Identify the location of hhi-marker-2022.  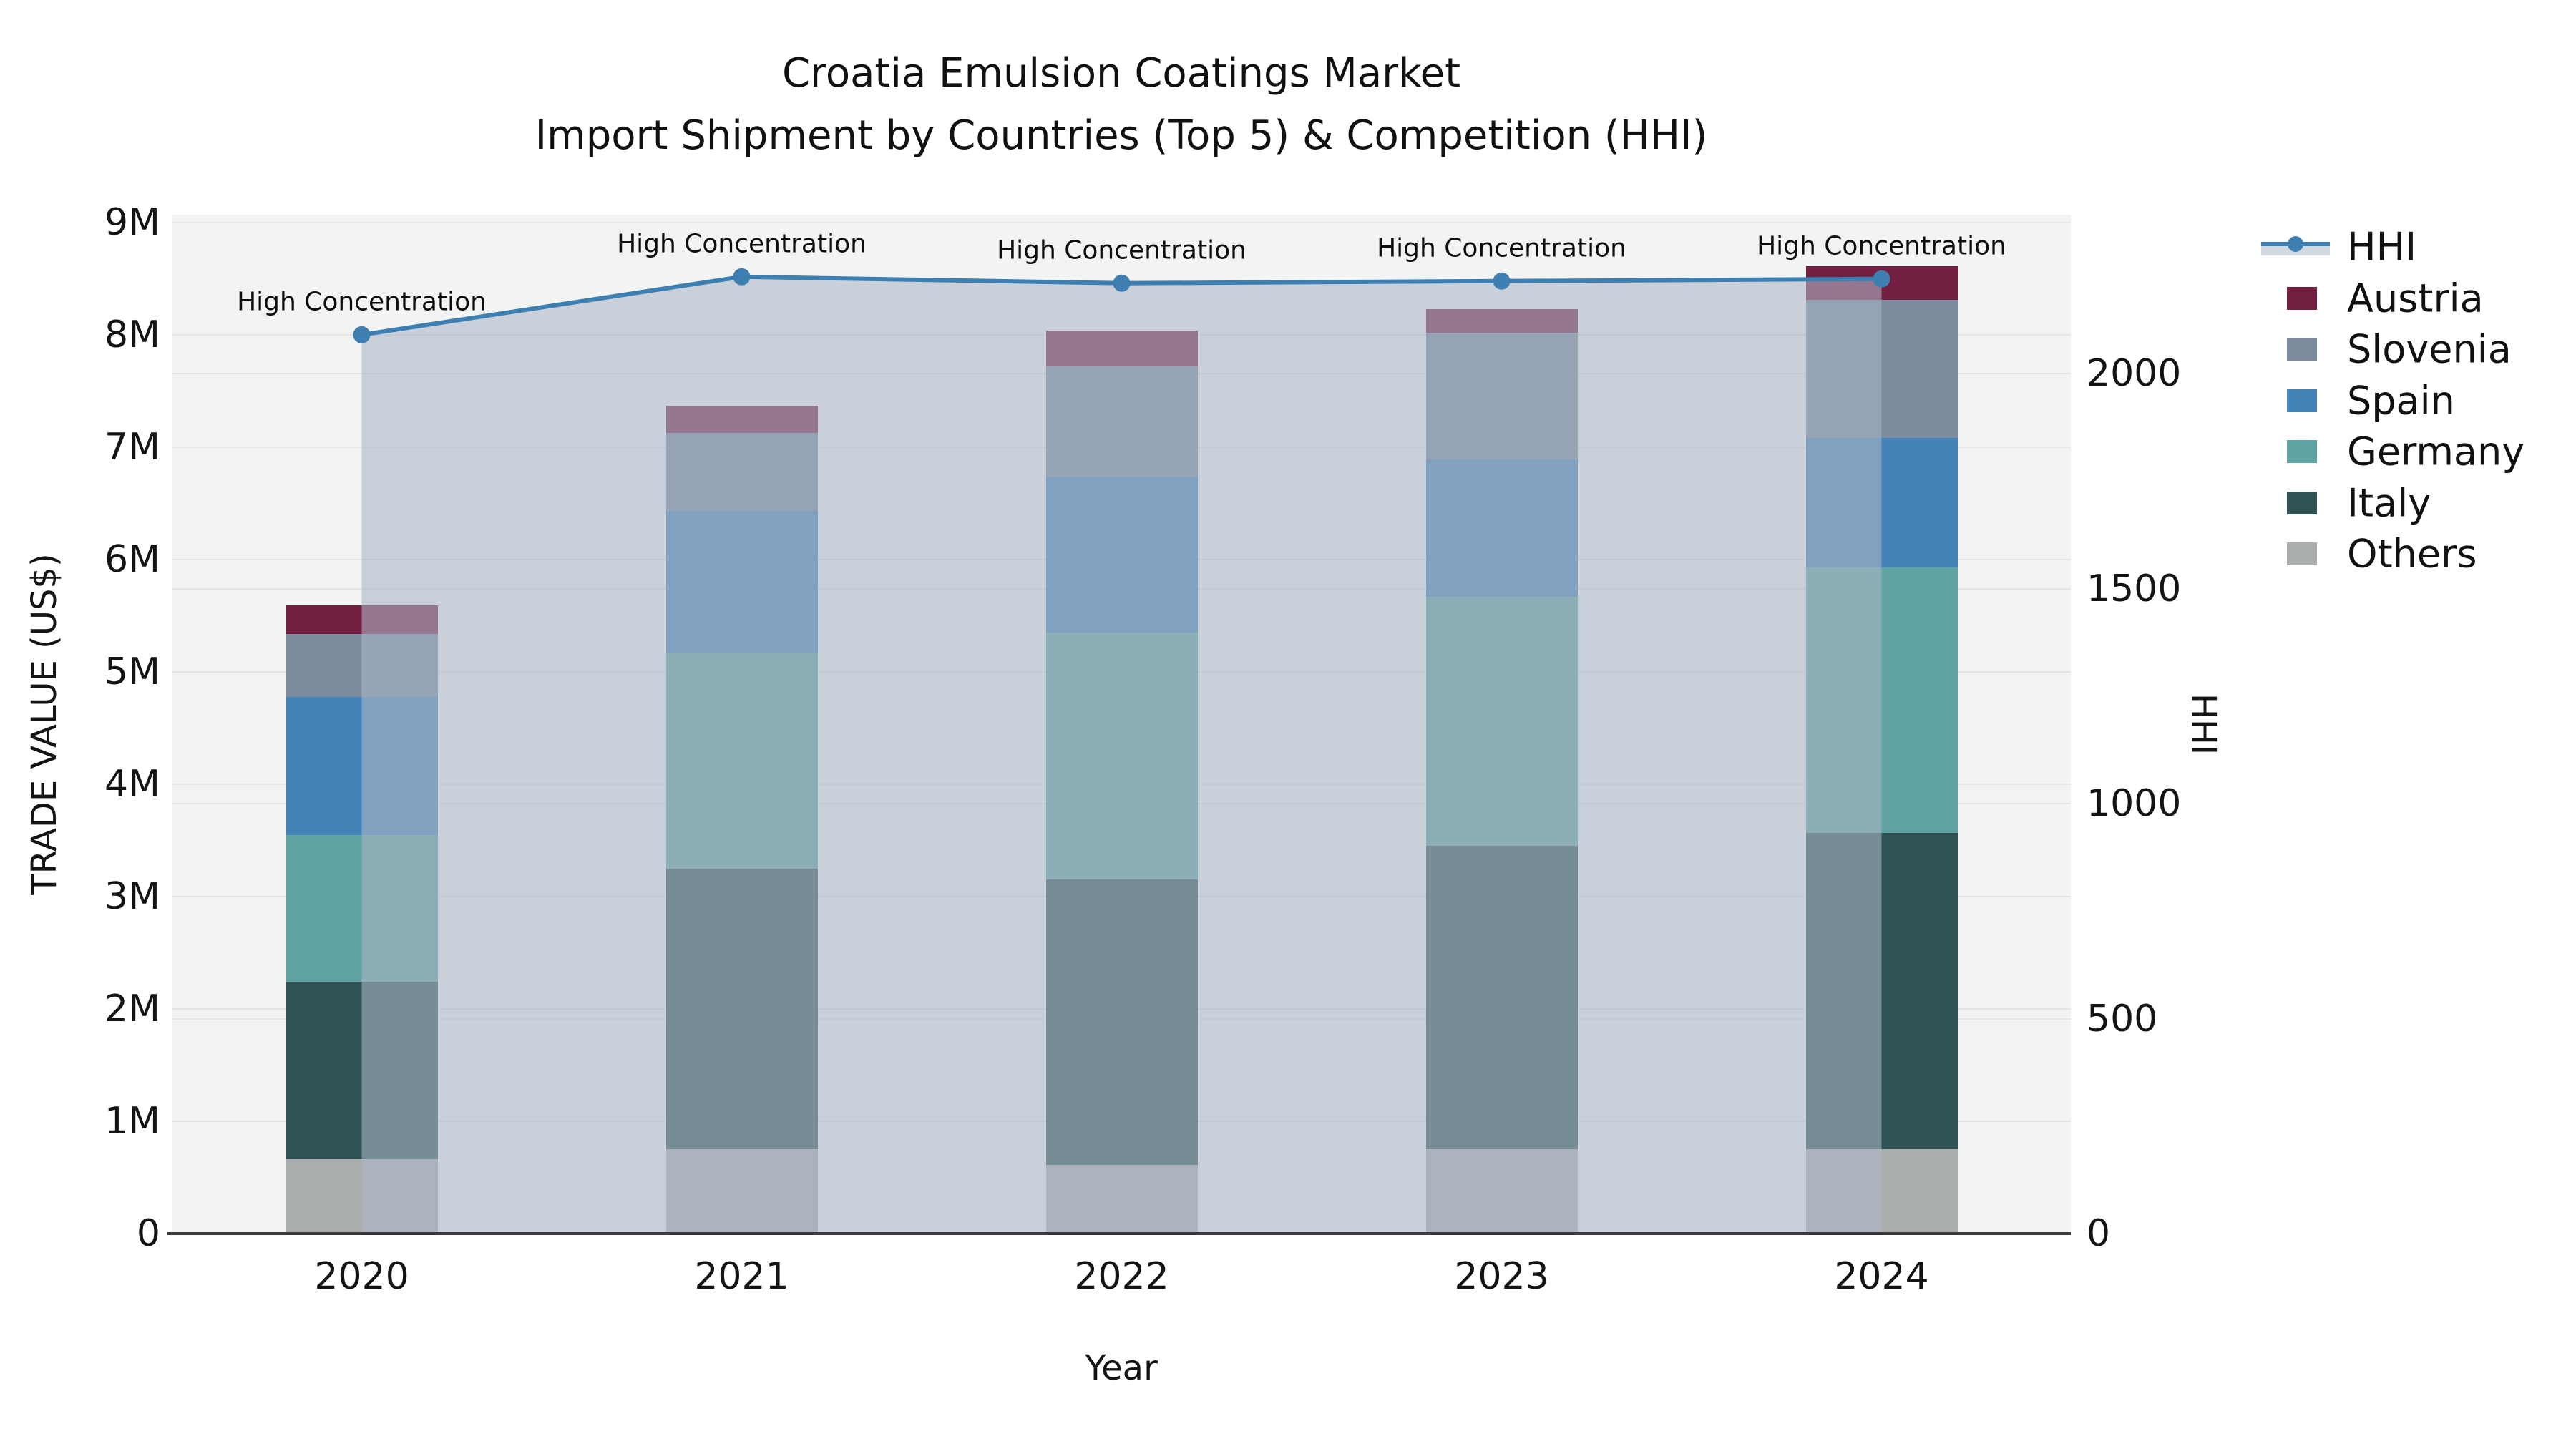
(1122, 283).